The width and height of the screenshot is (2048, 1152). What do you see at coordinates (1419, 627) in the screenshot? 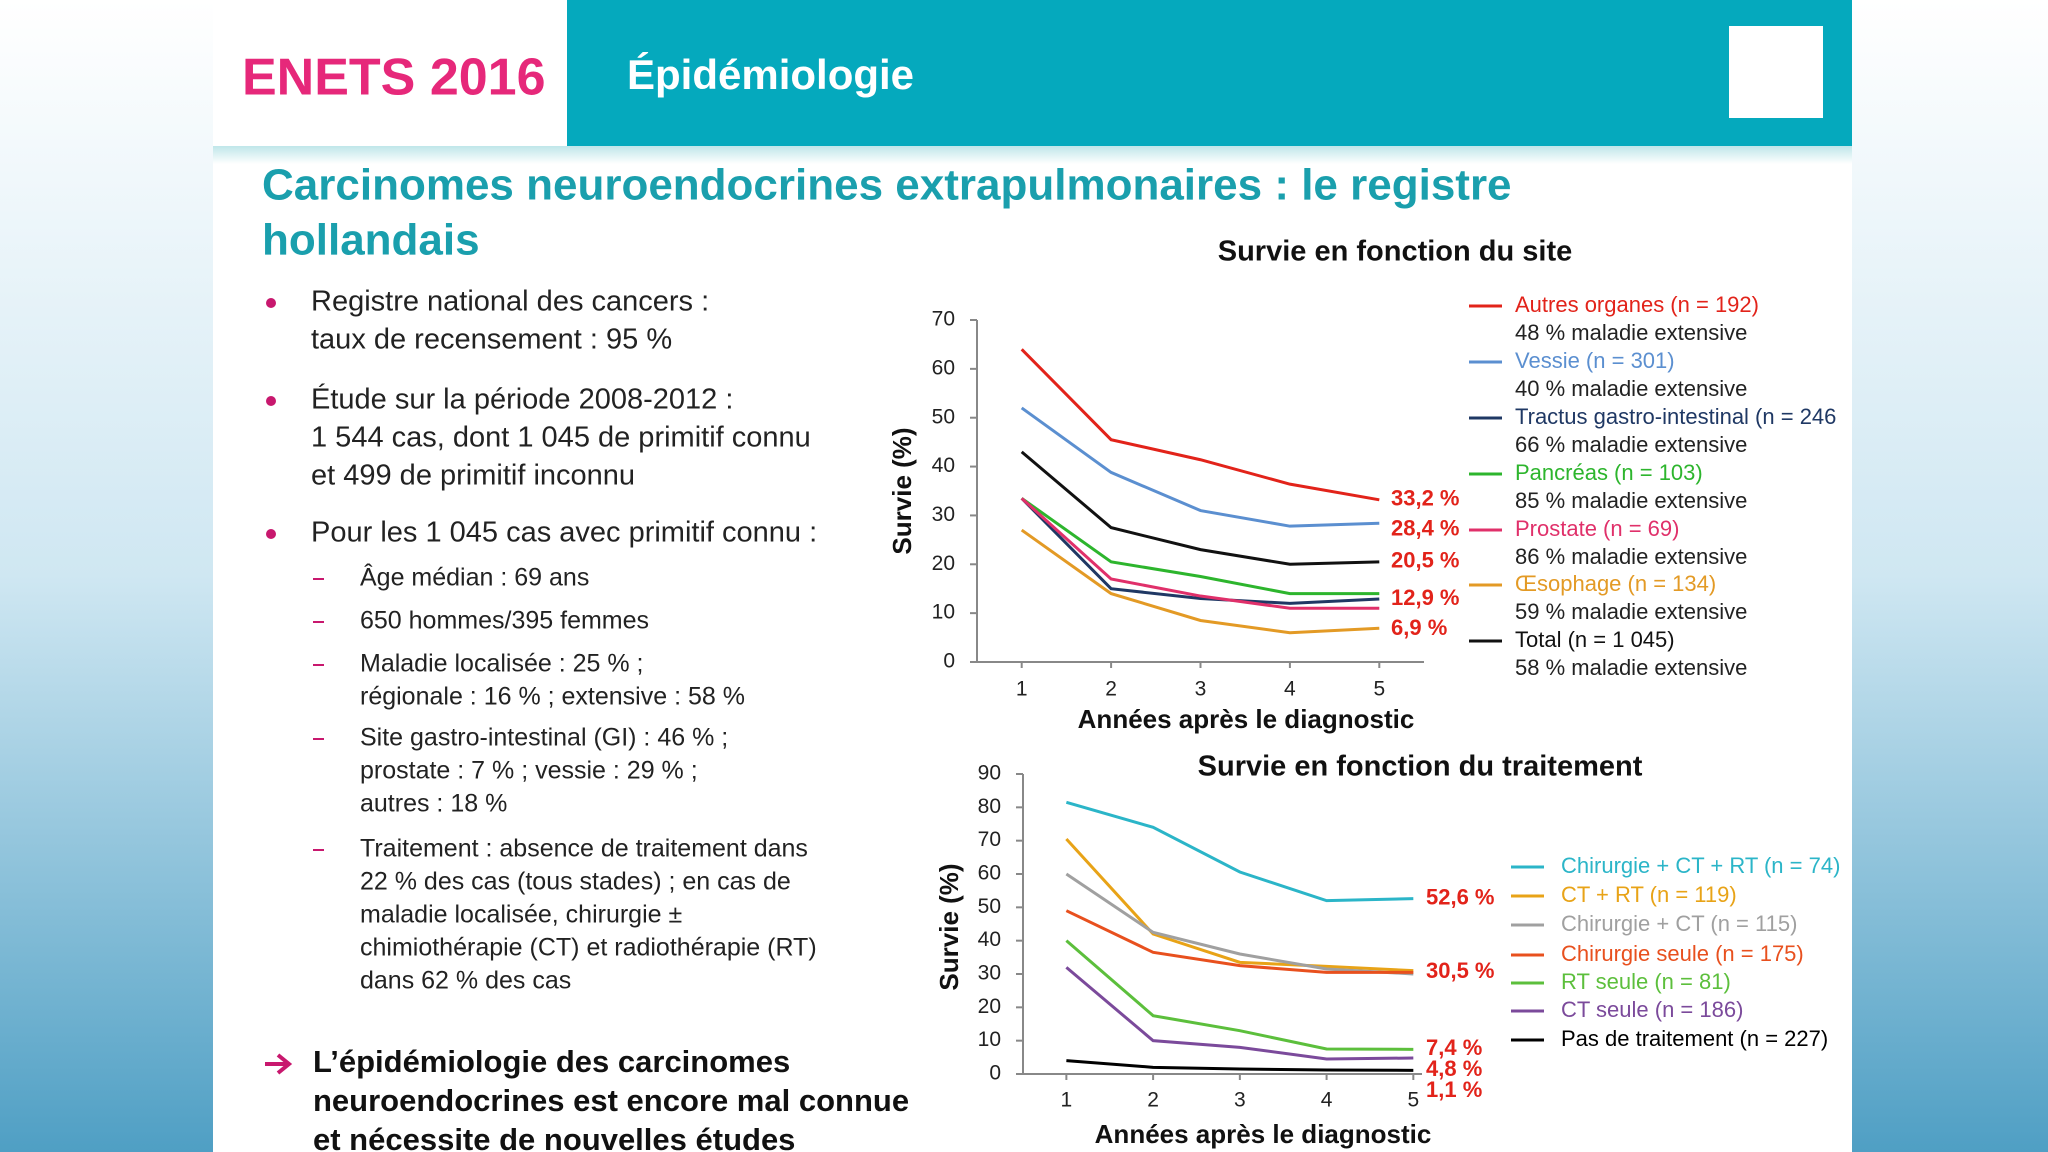
I see `value-label: 6,9 %` at bounding box center [1419, 627].